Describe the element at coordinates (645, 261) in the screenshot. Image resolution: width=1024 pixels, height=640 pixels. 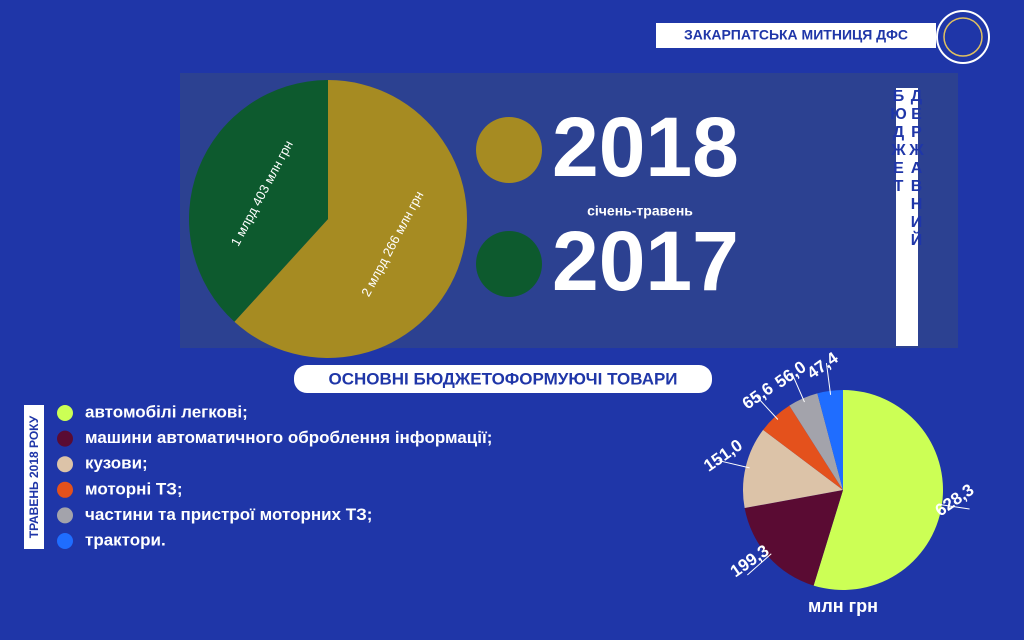
I see `legend-year: 2017` at that location.